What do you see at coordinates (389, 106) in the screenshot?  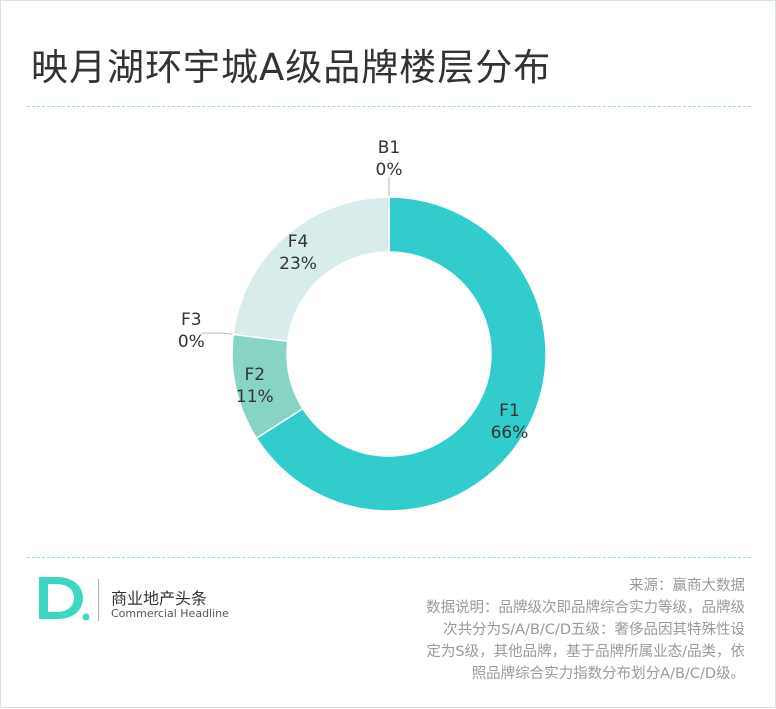 I see `top-divider` at bounding box center [389, 106].